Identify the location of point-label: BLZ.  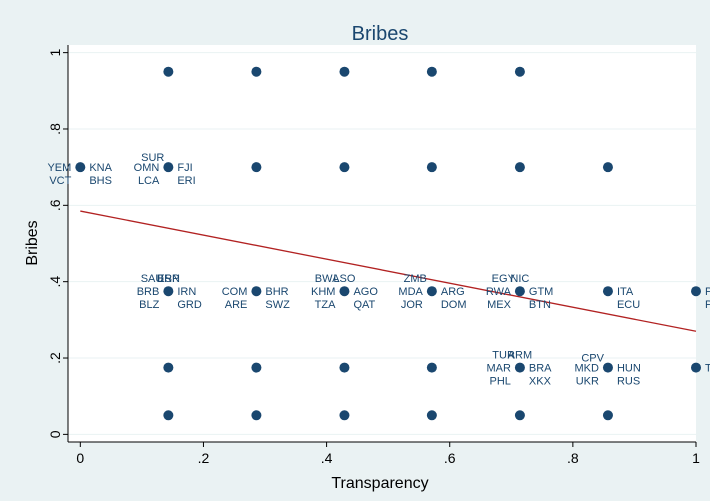
(149, 305).